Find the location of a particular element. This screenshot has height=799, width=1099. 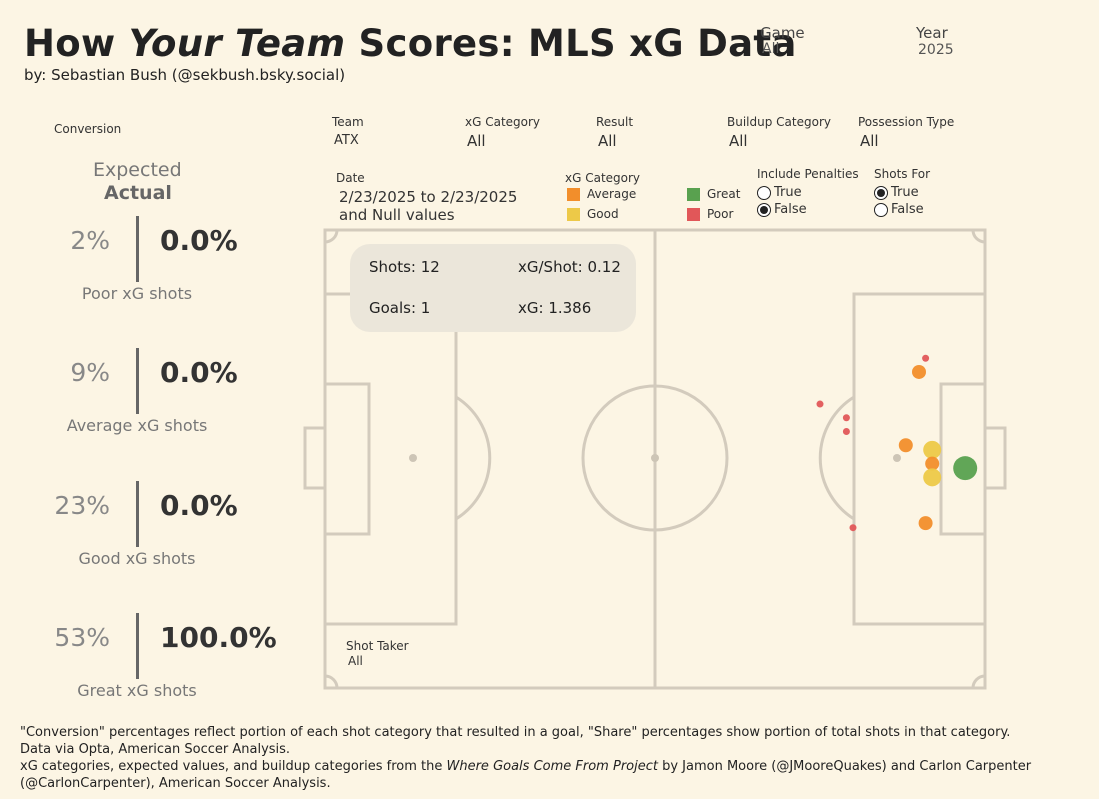

team-filter-label: Team is located at coordinates (348, 122).